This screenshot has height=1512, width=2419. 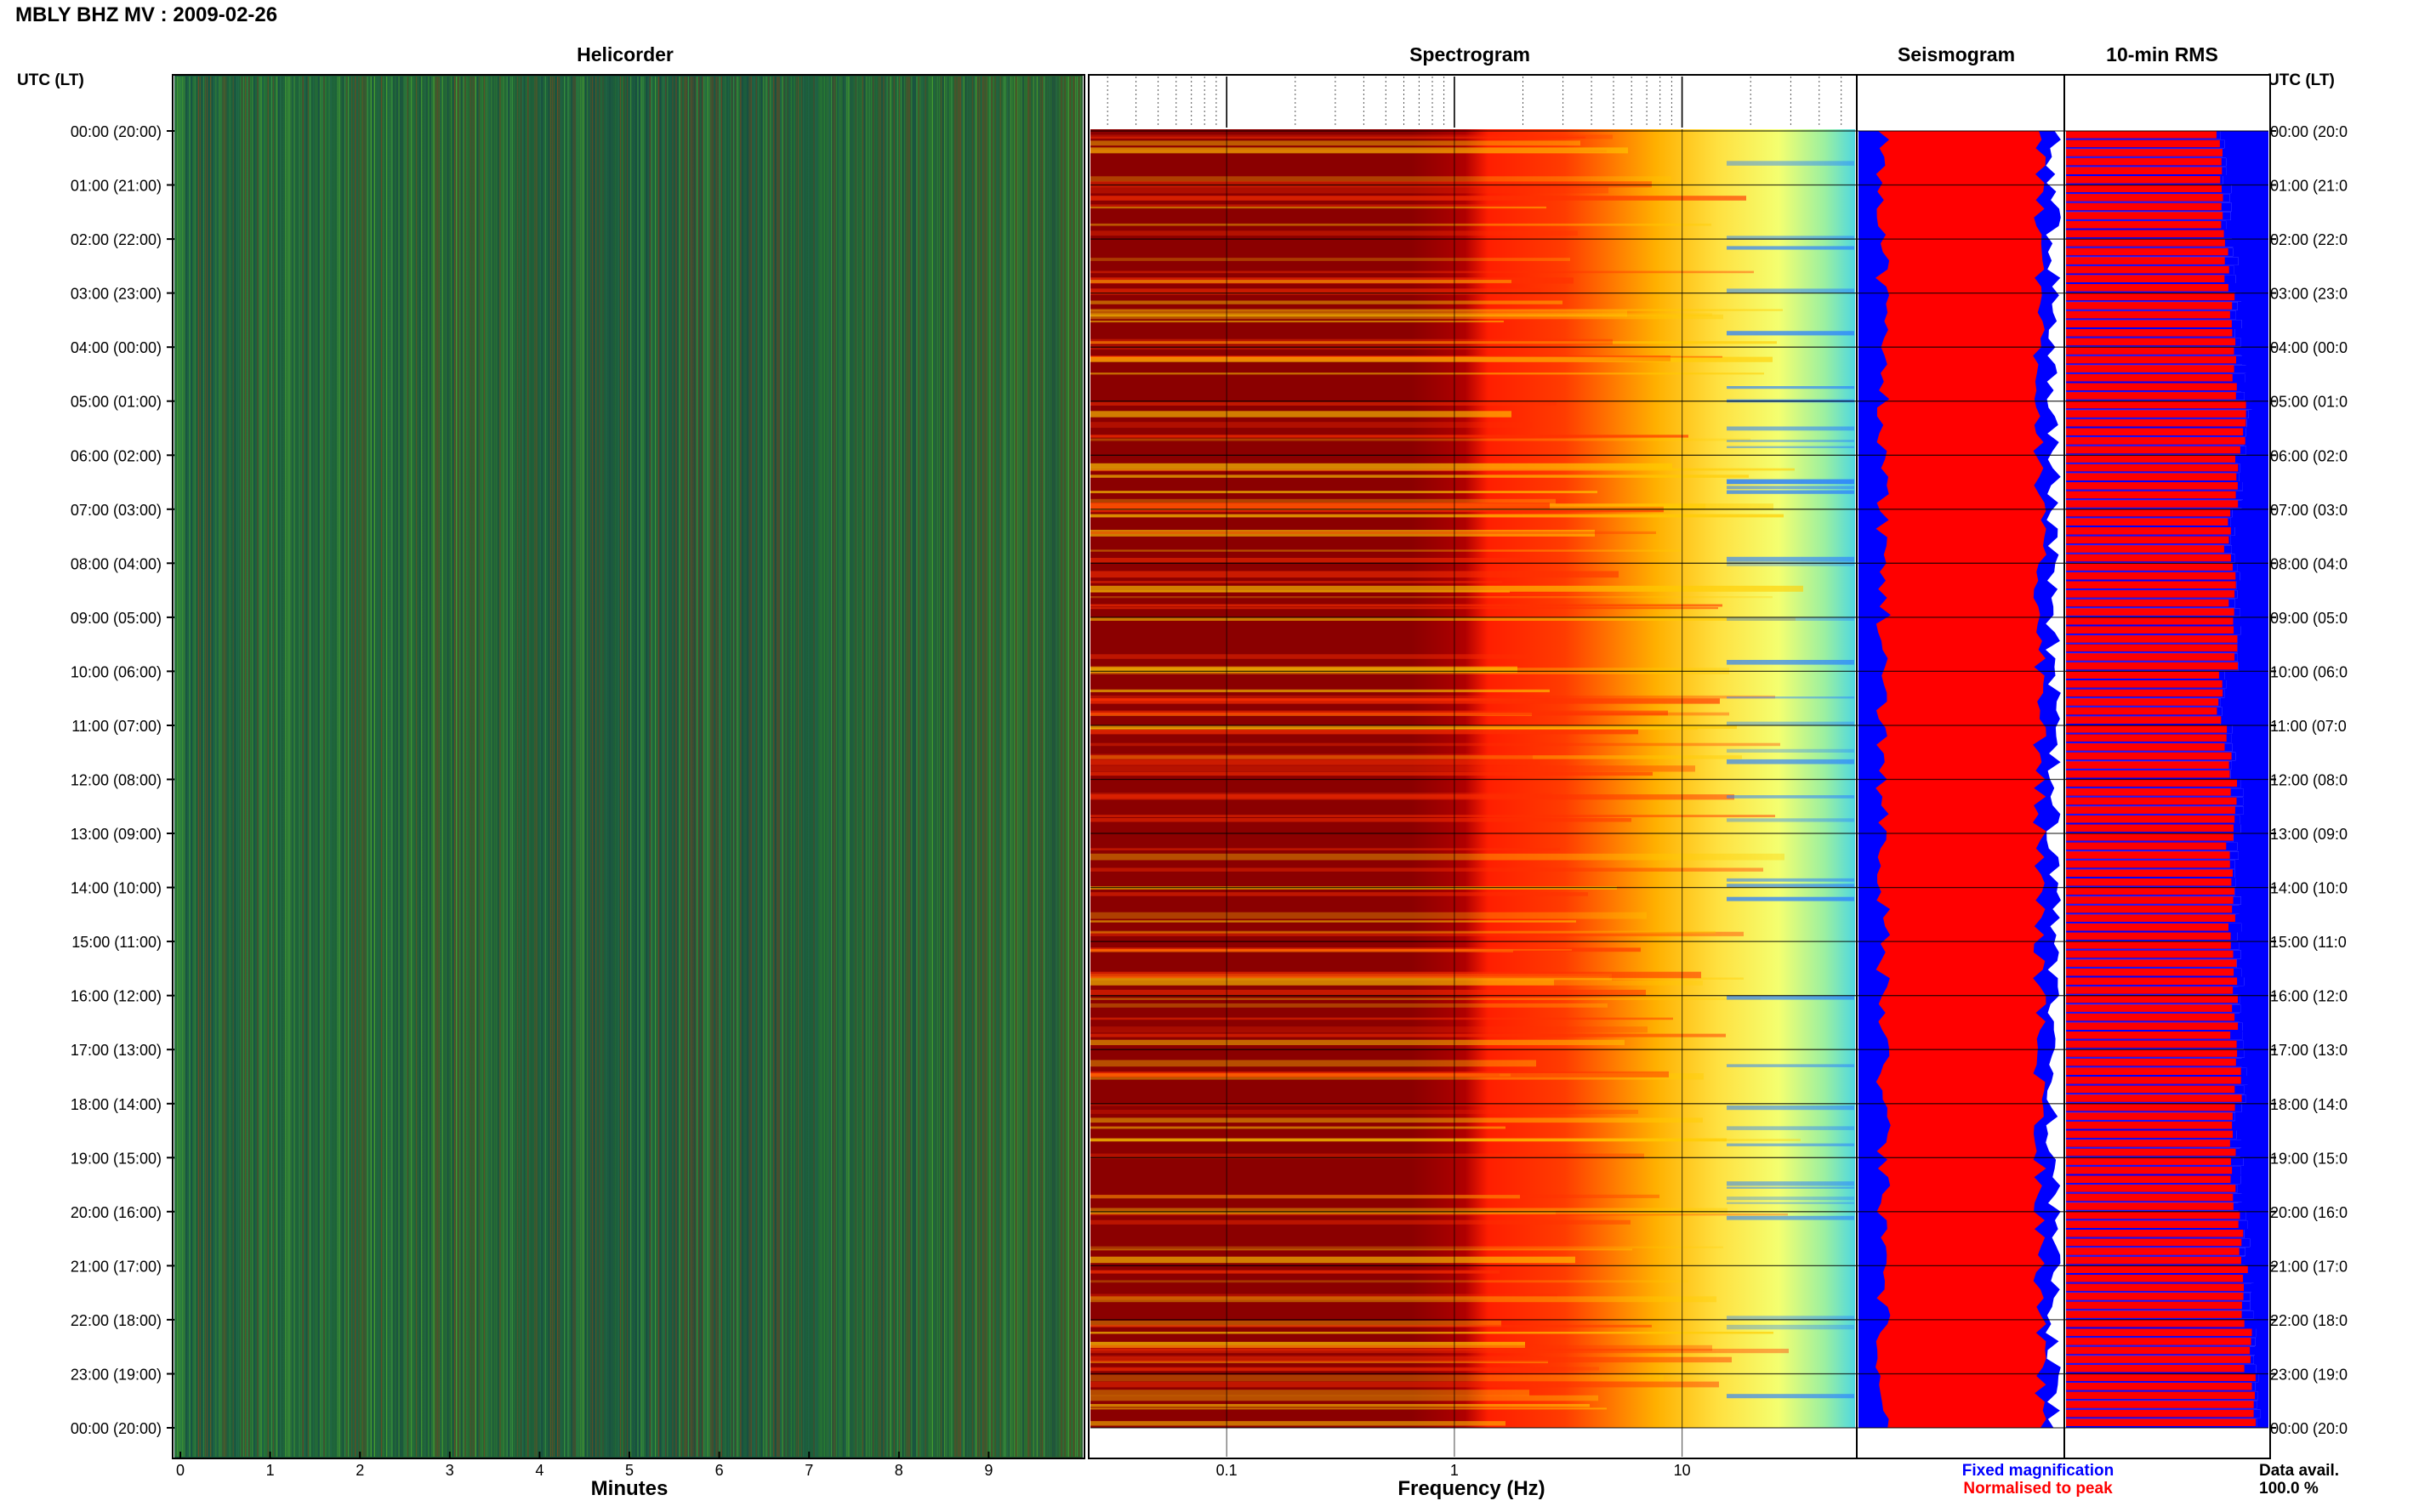 I want to click on right-axis-header: UTC (LT), so click(x=2301, y=80).